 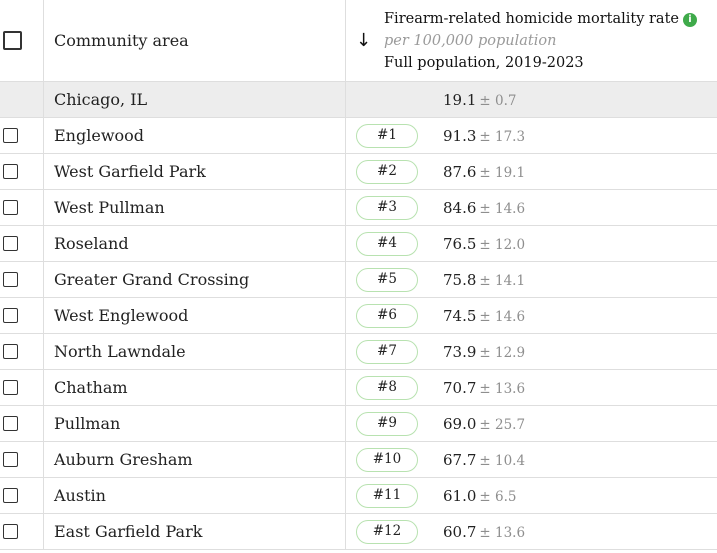 I want to click on table-row: North Lawndale #7 73.9 ± 12.9, so click(x=358, y=351).